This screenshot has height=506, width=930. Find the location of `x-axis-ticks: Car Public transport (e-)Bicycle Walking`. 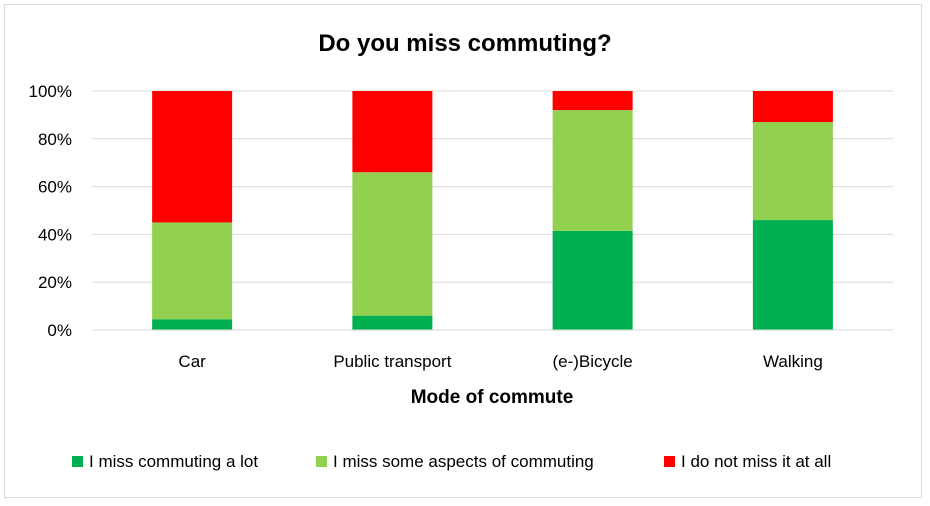

x-axis-ticks: Car Public transport (e-)Bicycle Walking is located at coordinates (500, 361).